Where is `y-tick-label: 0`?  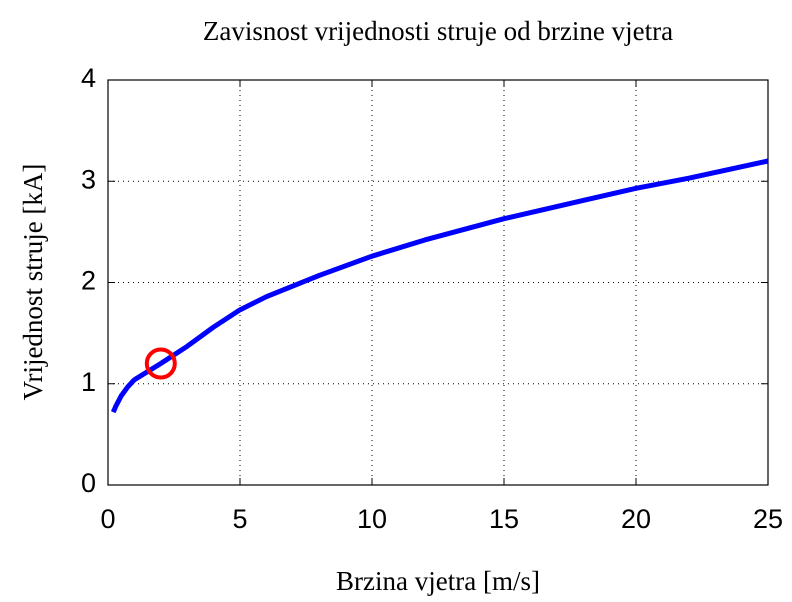
y-tick-label: 0 is located at coordinates (88, 483).